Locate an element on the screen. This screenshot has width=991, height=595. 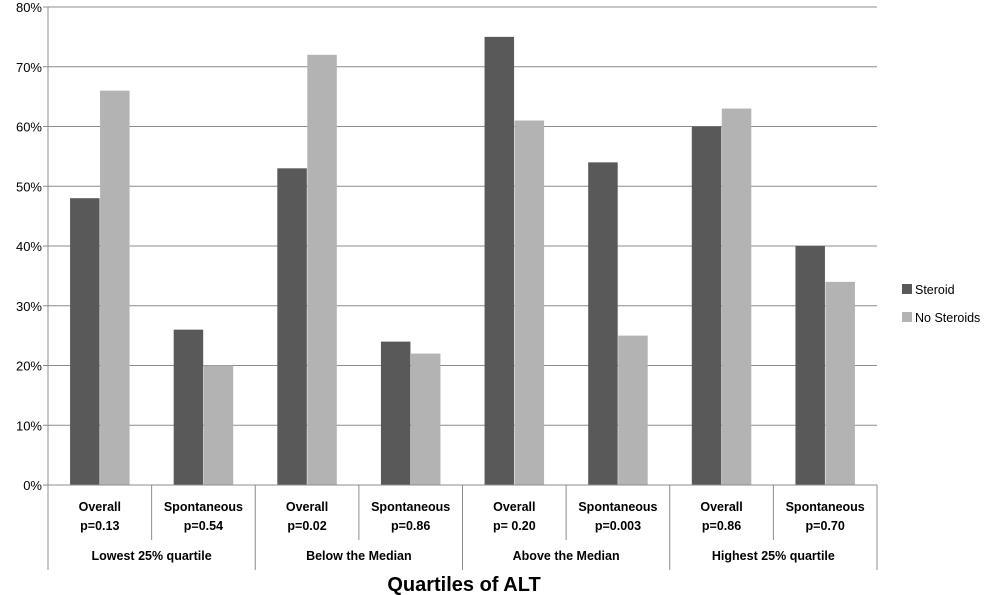
legend-label: No Steroids is located at coordinates (947, 318).